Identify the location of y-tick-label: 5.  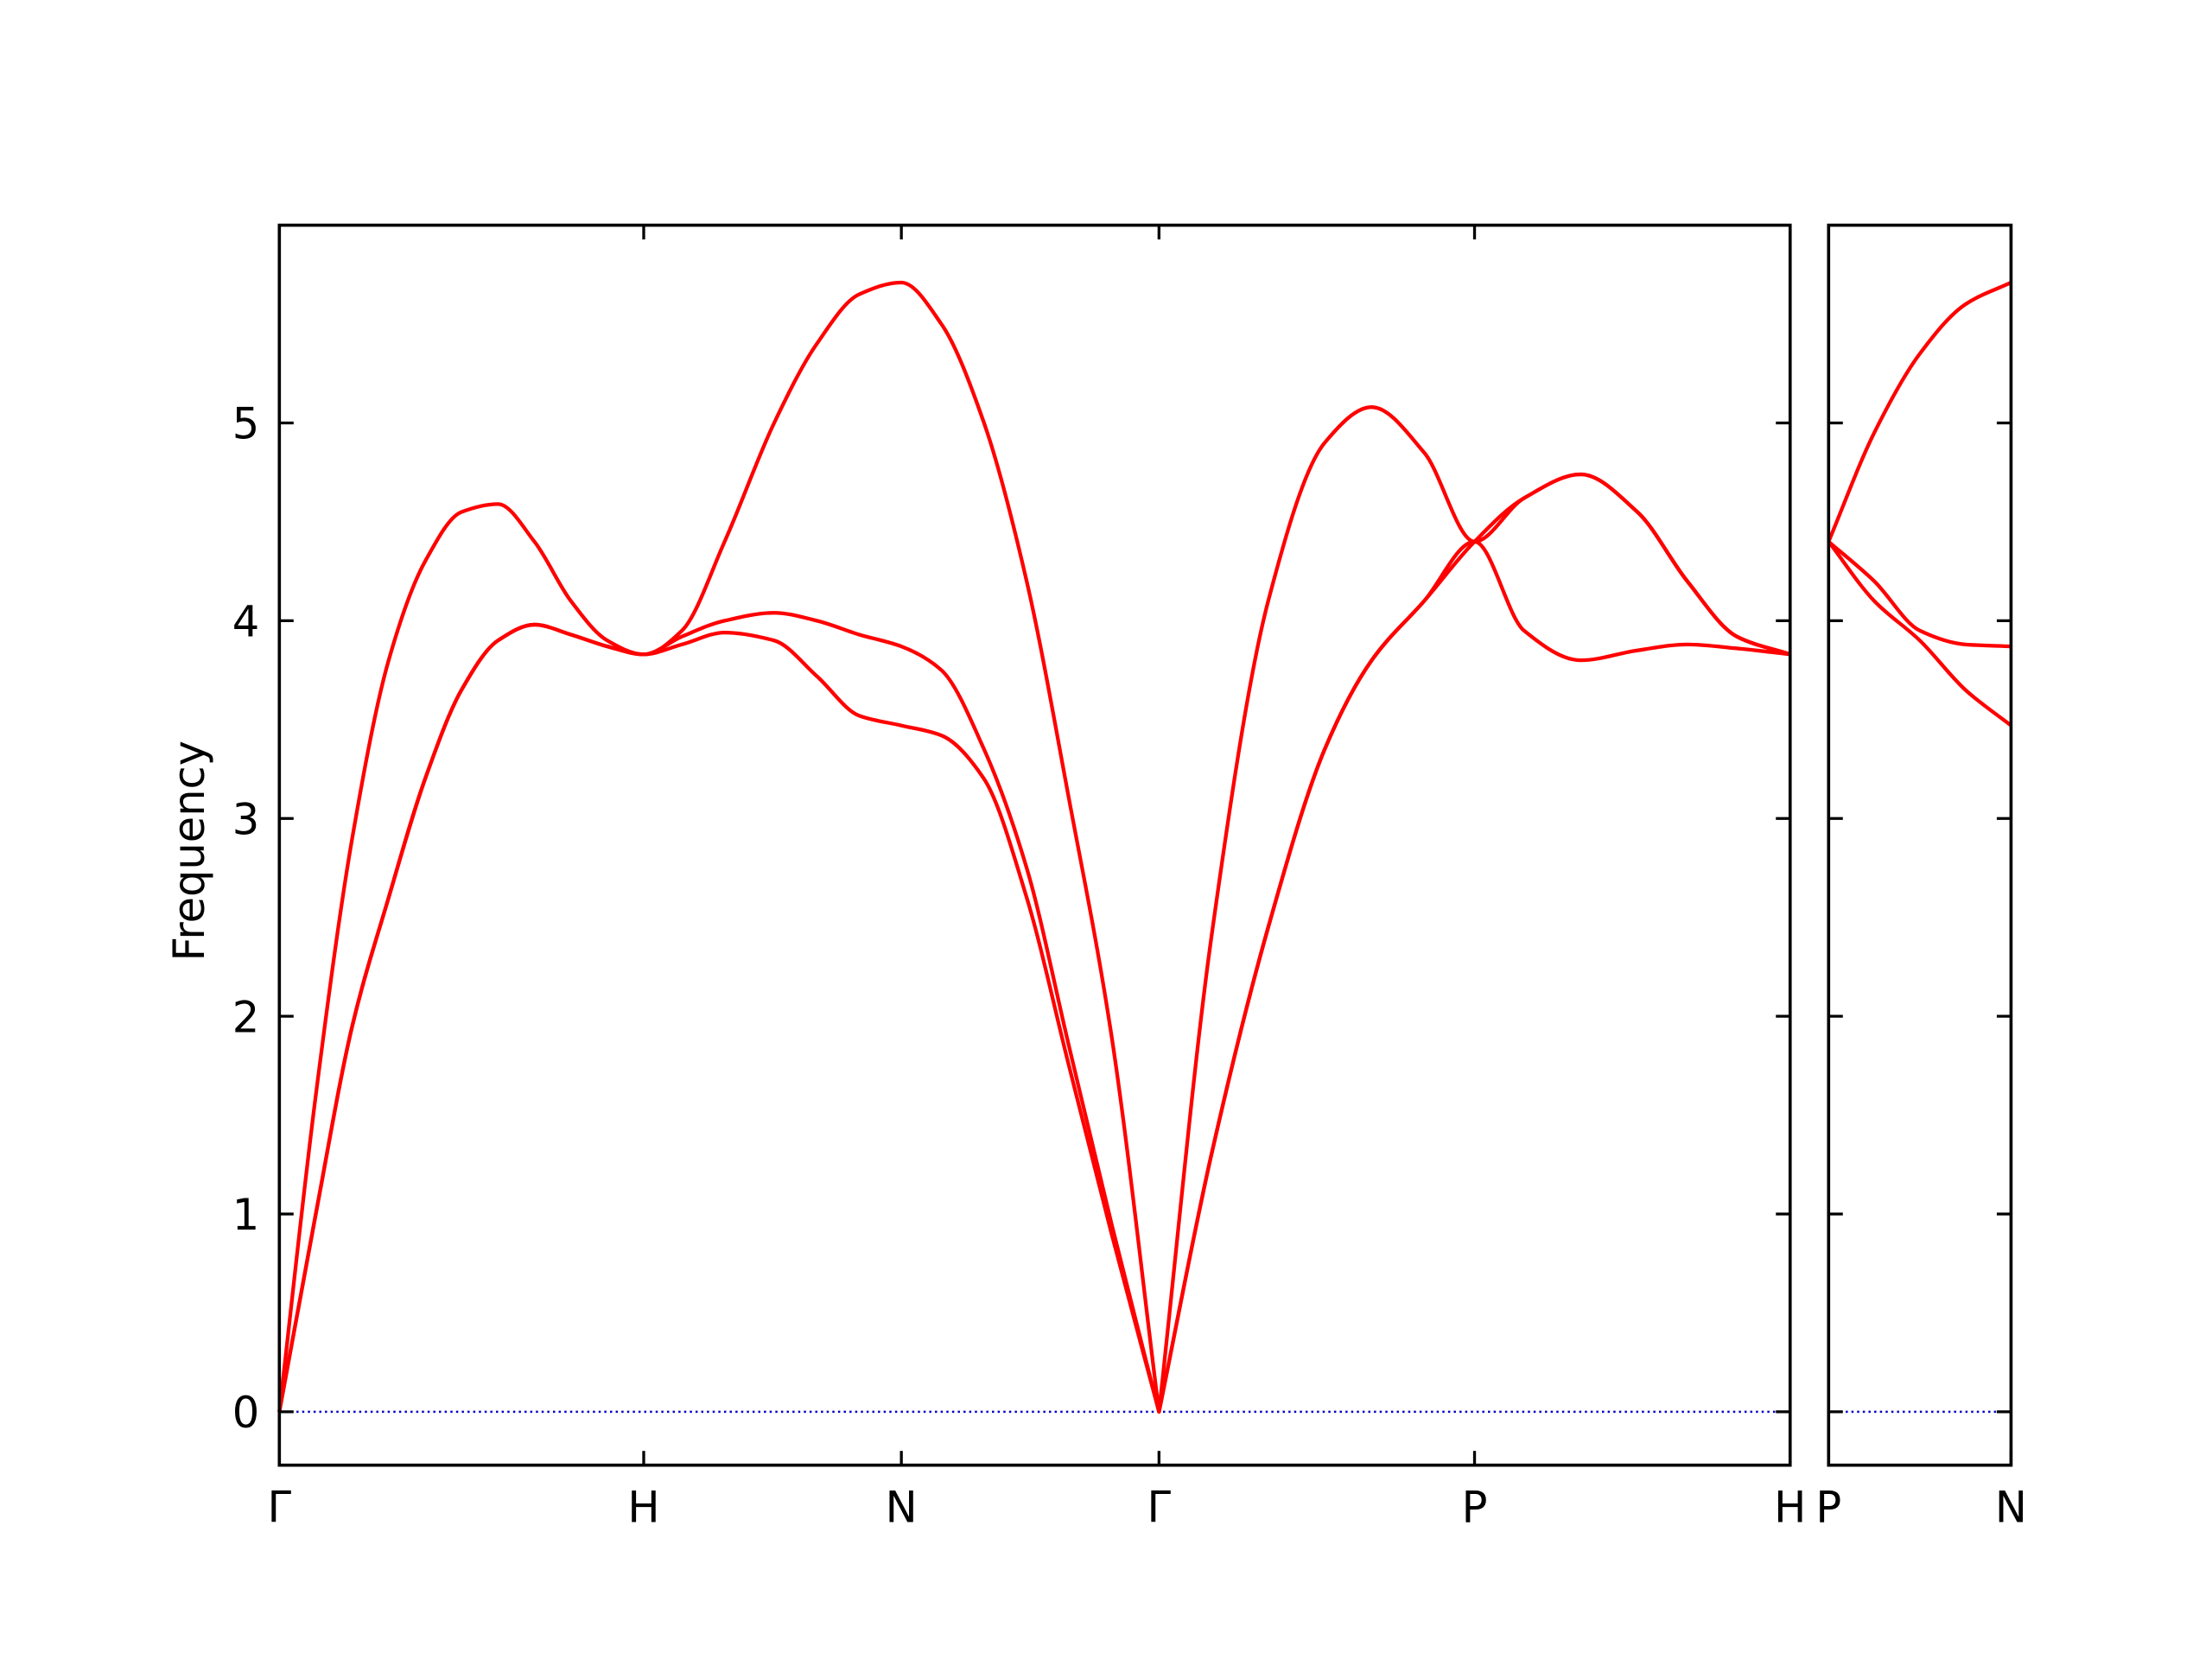
(245, 424).